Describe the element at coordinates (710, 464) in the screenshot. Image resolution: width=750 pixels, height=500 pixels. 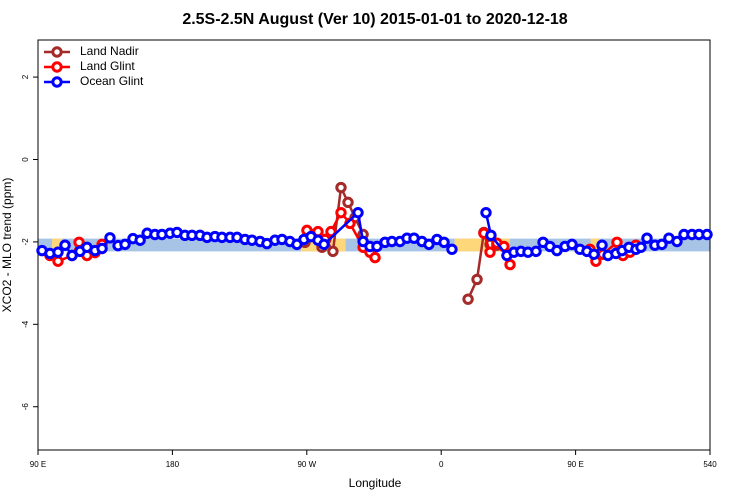
I see `x-tick-label: 540` at that location.